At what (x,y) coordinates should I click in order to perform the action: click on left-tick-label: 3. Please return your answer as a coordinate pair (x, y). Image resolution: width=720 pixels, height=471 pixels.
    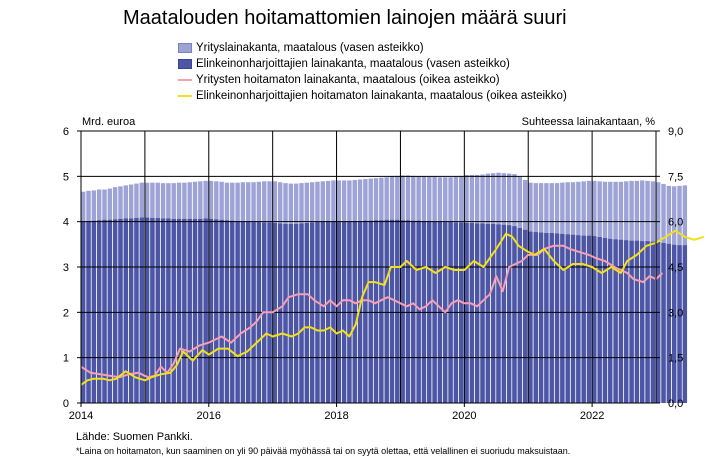
    Looking at the image, I should click on (66, 268).